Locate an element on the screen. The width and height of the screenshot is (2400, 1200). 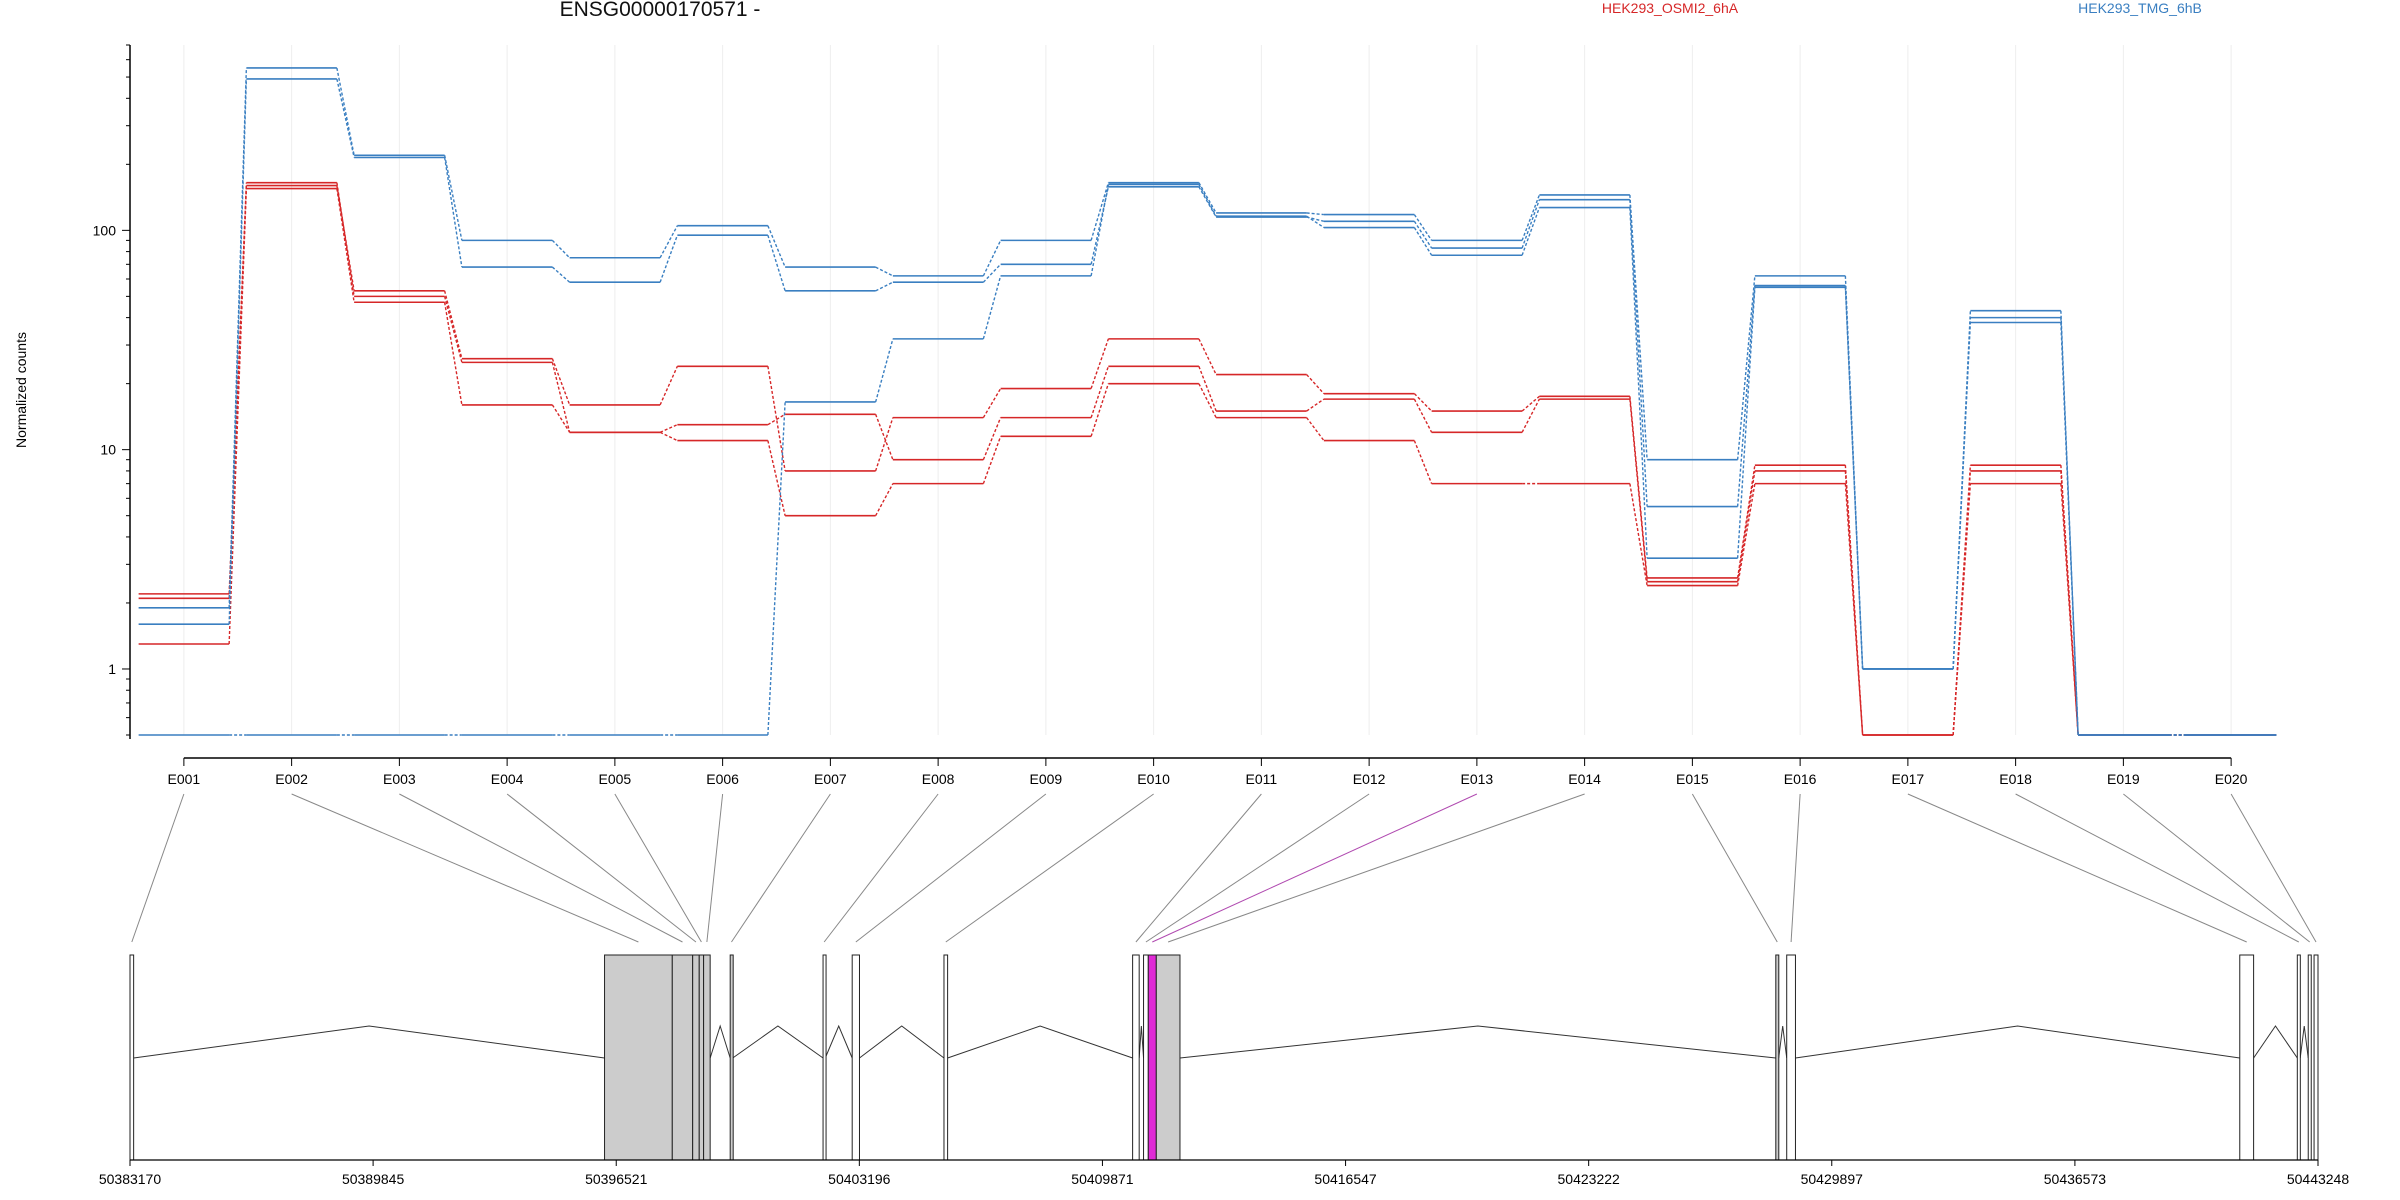
genome-tick-label: 50443248 is located at coordinates (2318, 1179).